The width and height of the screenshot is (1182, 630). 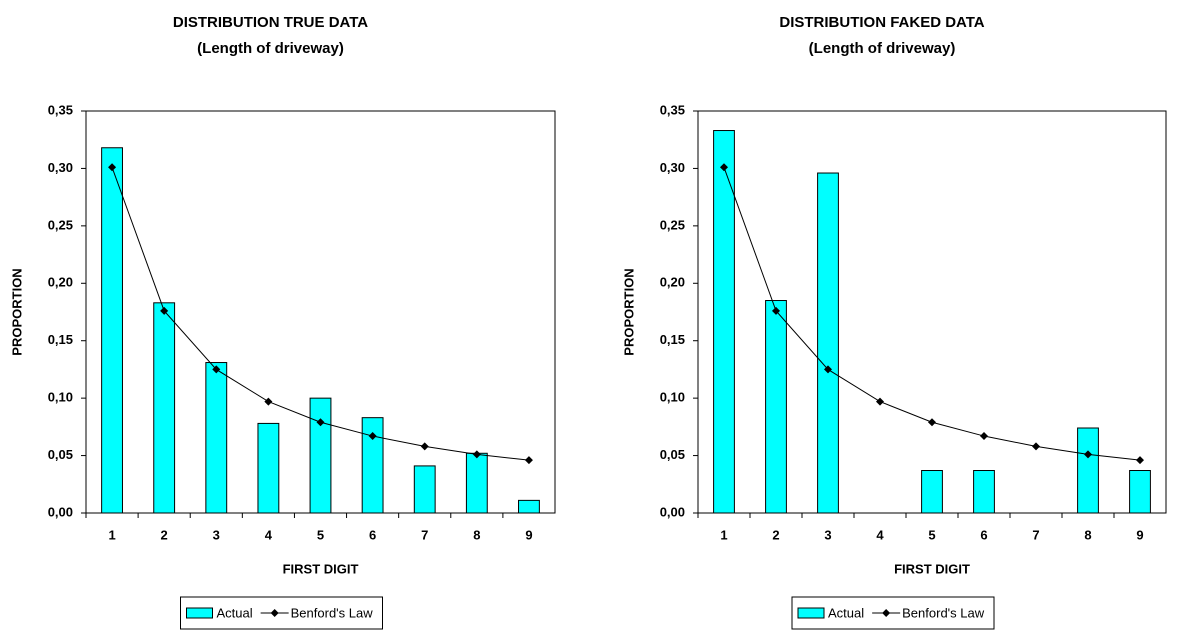 I want to click on chart-title: DISTRIBUTION FAKED DATA, so click(x=881, y=22).